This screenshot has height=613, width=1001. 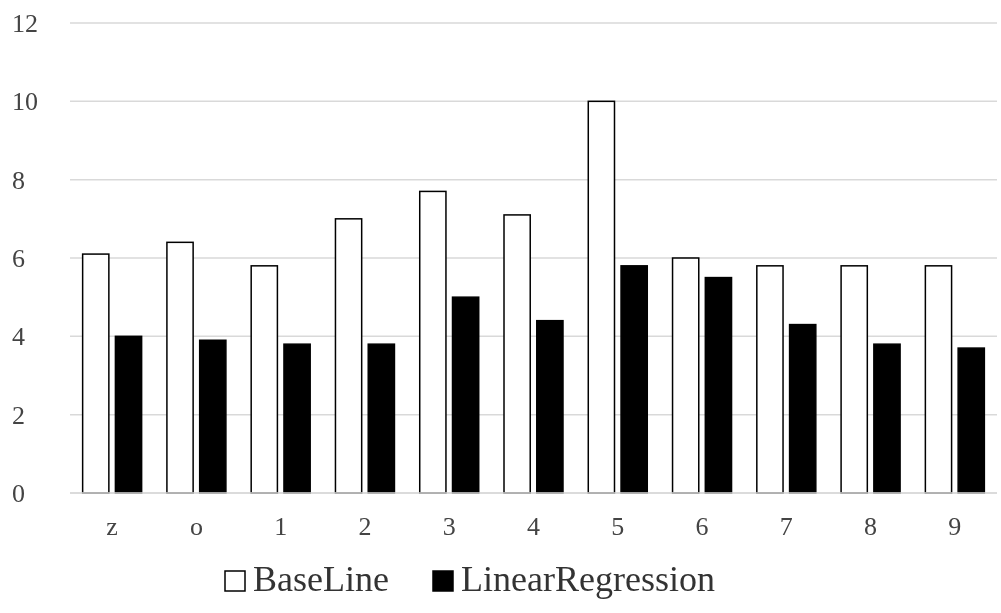 I want to click on x-tick-label: 2, so click(x=365, y=526).